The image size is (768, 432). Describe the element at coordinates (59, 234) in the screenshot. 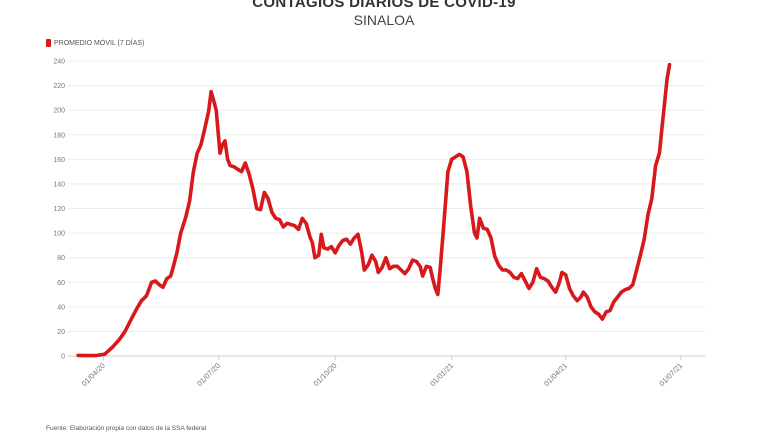

I see `y-tick-label: 100` at that location.